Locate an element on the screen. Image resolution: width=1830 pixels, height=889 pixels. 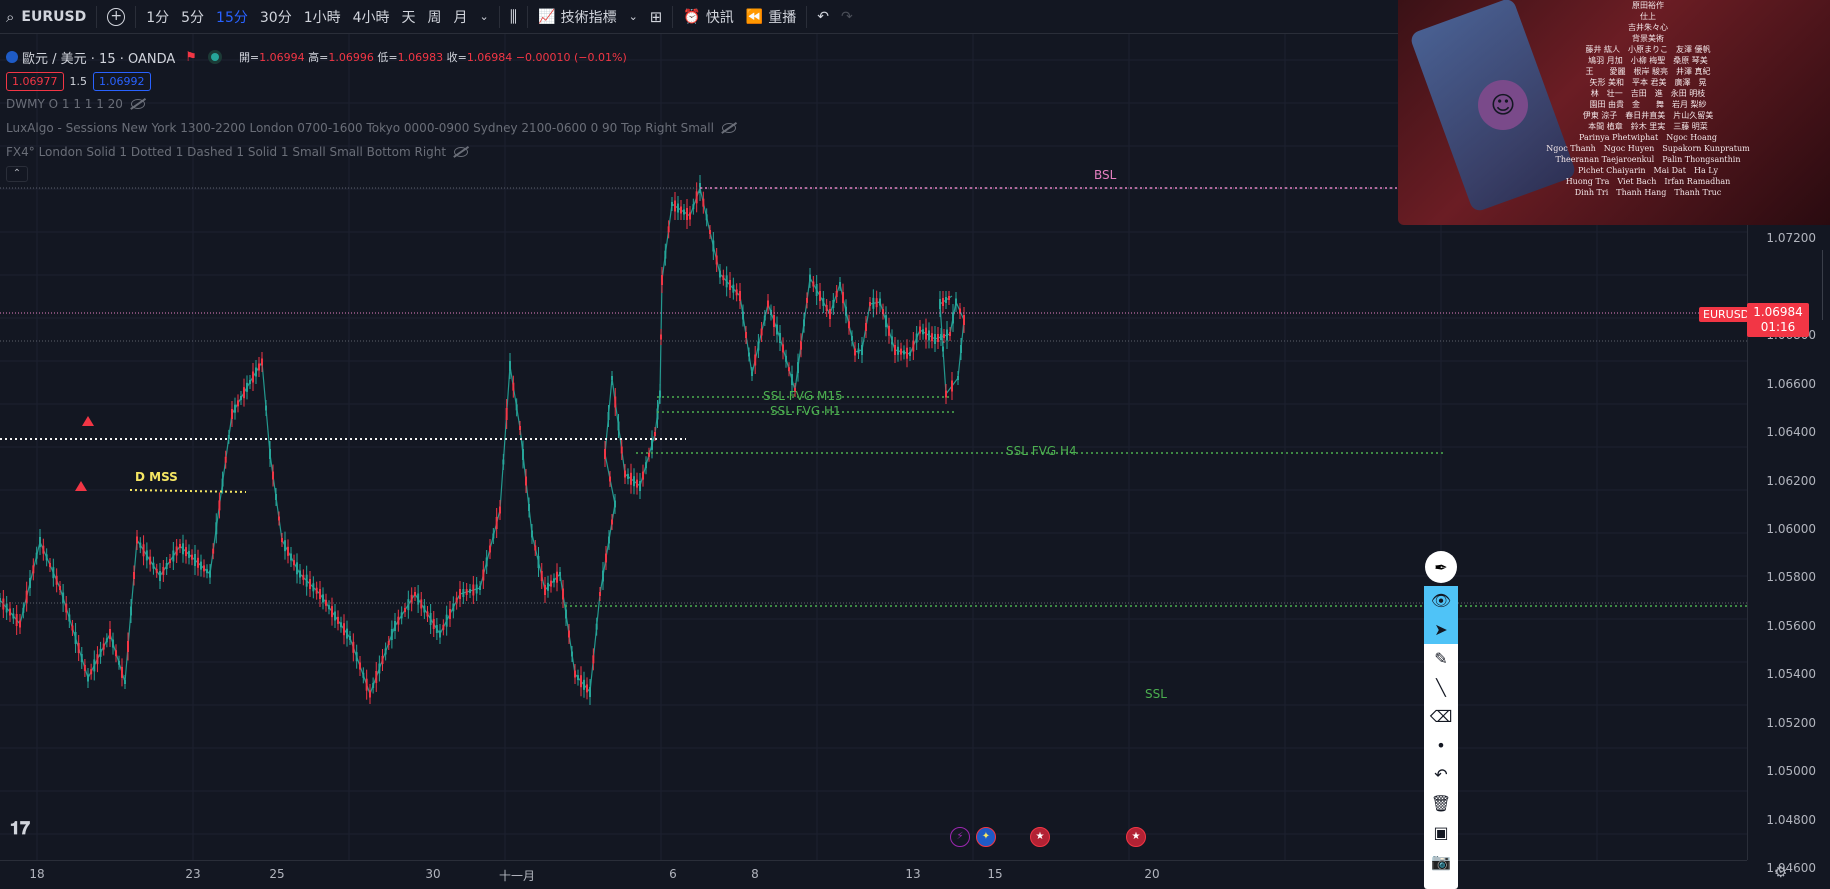
event-lightning-icon: ⚡ is located at coordinates (960, 837).